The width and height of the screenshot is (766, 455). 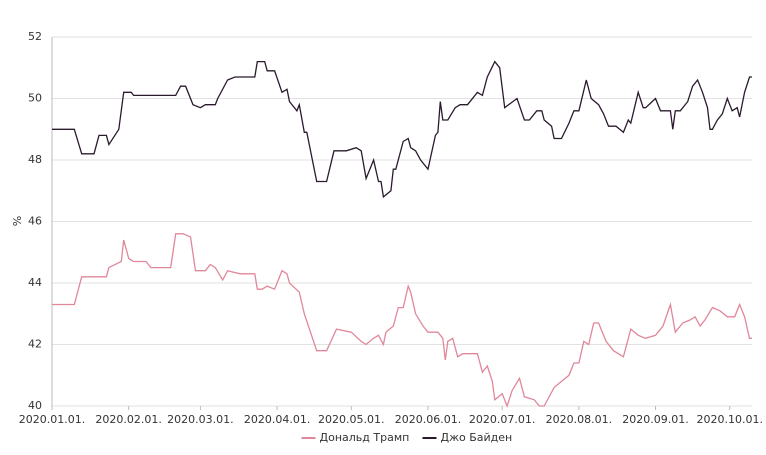 What do you see at coordinates (351, 419) in the screenshot?
I see `x-tick-label: 2020.05.01.` at bounding box center [351, 419].